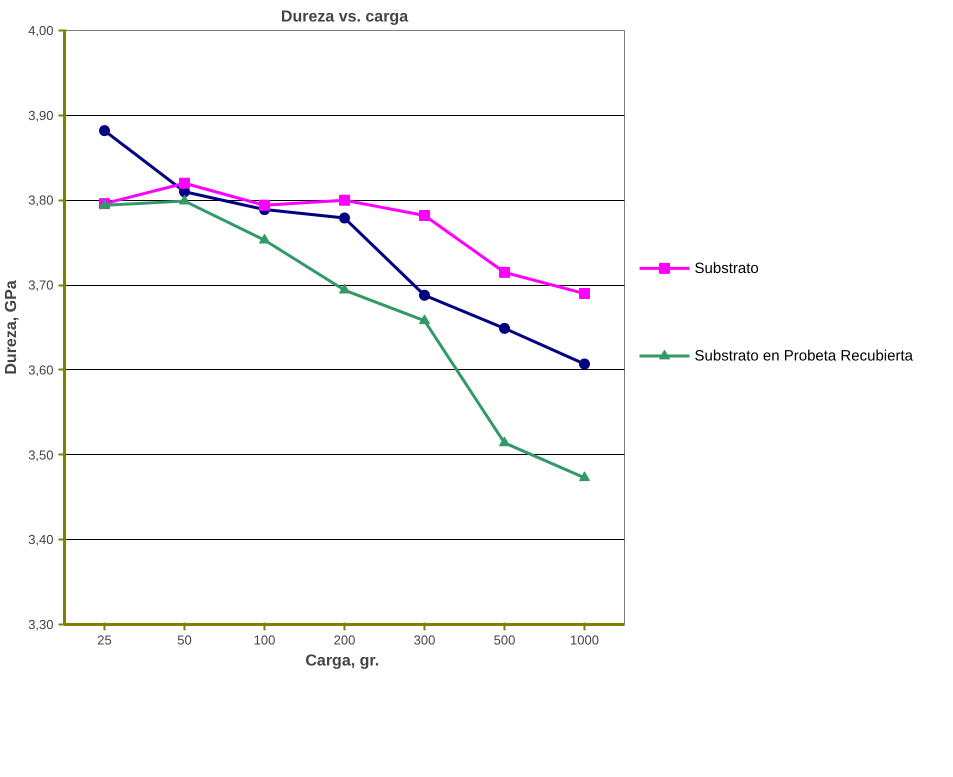 The image size is (953, 777). Describe the element at coordinates (41, 454) in the screenshot. I see `y-tick-label: 3,50` at that location.